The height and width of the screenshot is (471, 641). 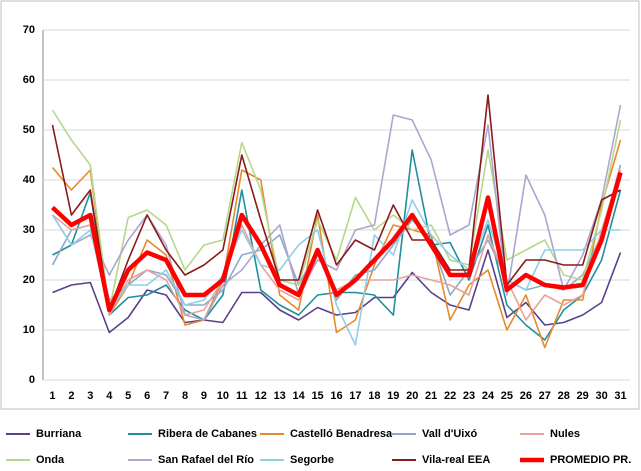 I want to click on x-tick-label: 5, so click(x=128, y=396).